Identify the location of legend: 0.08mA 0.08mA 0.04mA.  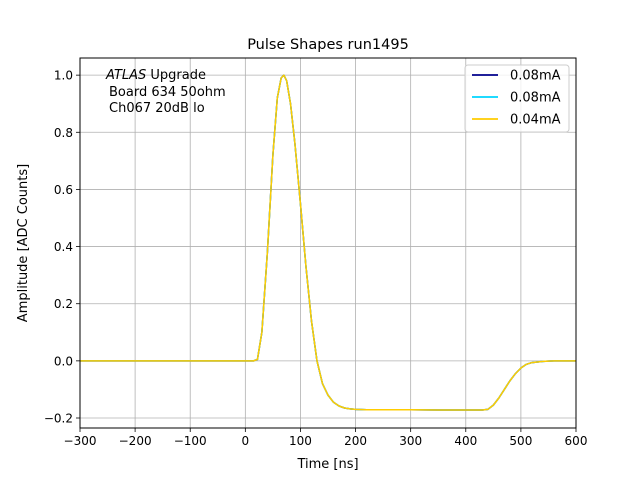
(517, 98).